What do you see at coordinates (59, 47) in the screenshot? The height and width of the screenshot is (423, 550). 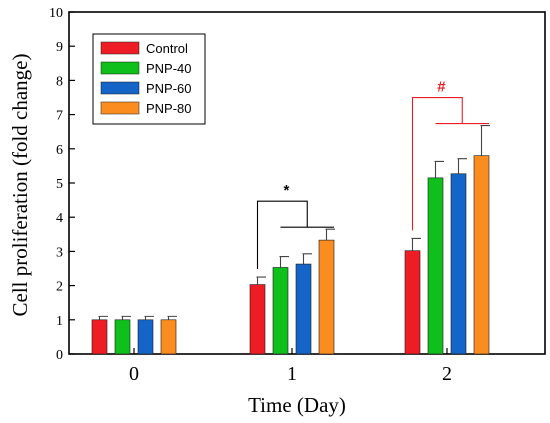 I see `y-tick-label: 9` at bounding box center [59, 47].